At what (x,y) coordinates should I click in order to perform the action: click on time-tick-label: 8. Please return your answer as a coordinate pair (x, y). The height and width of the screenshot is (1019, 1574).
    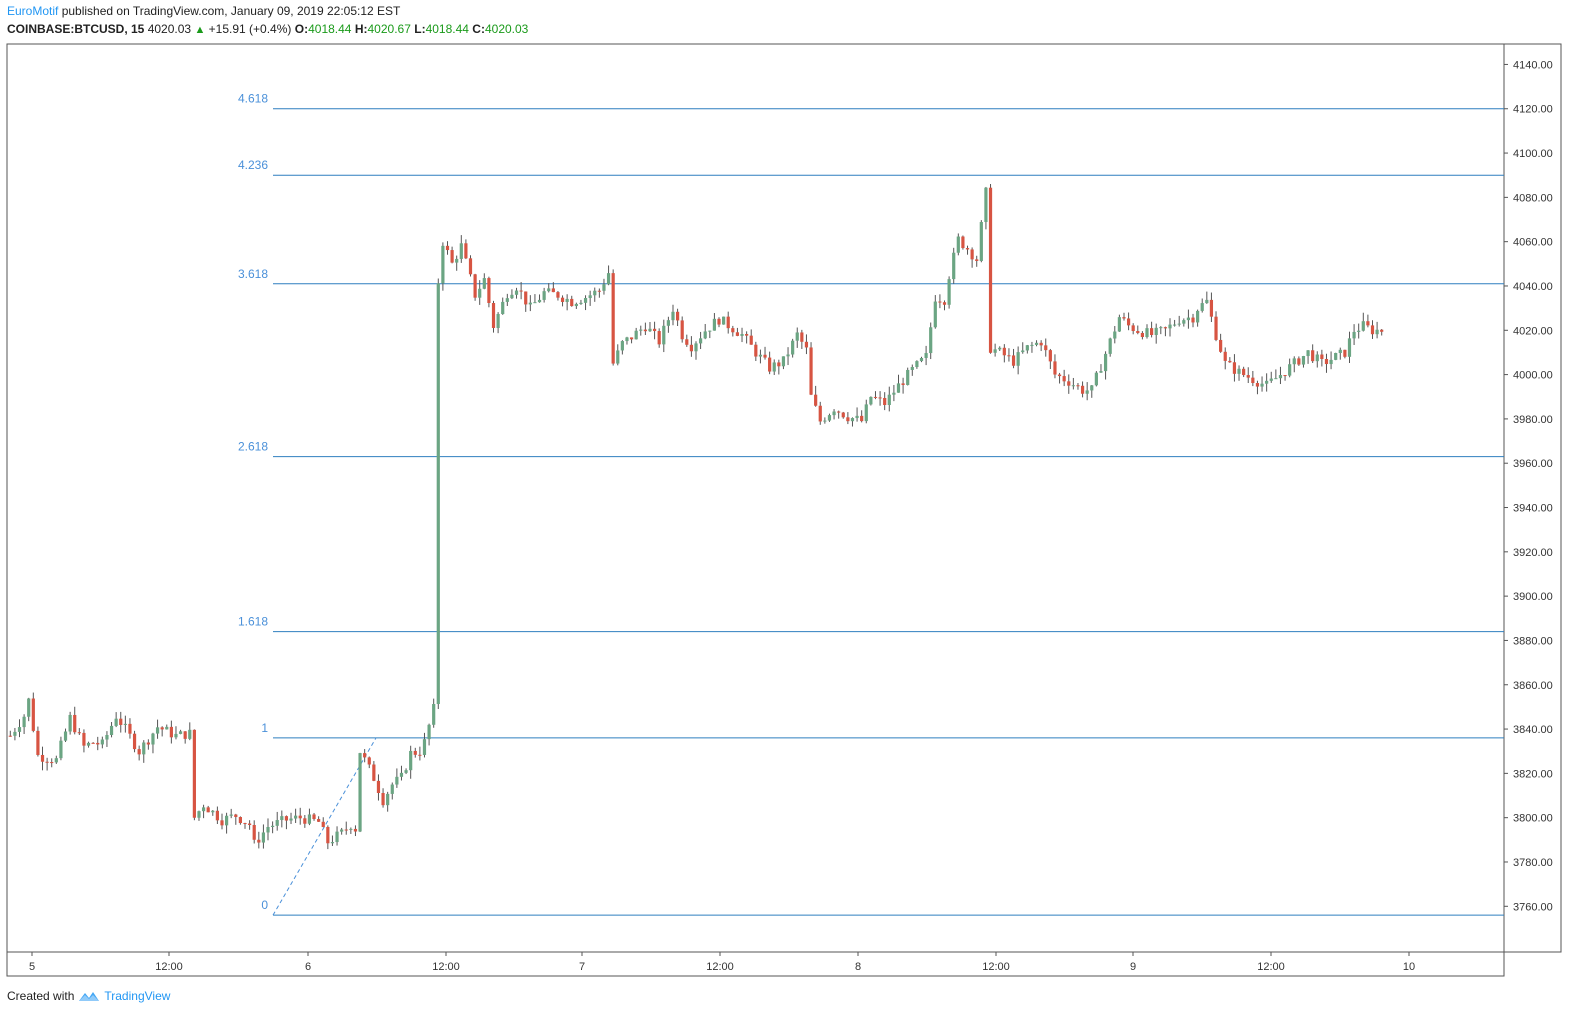
    Looking at the image, I should click on (858, 967).